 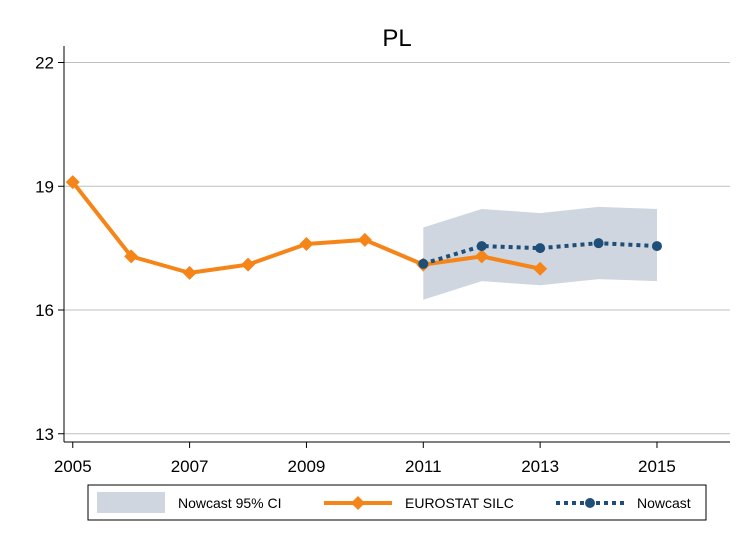 I want to click on legend-box, so click(x=397, y=502).